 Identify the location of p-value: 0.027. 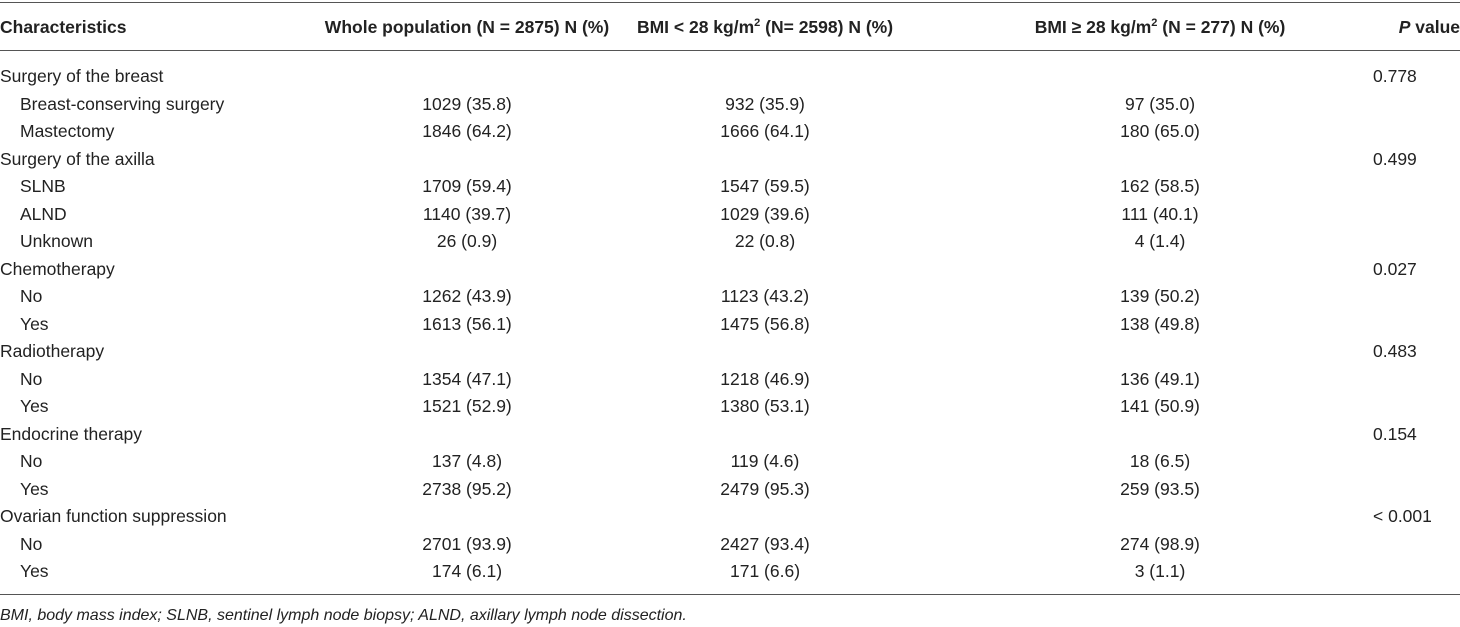
(1395, 268).